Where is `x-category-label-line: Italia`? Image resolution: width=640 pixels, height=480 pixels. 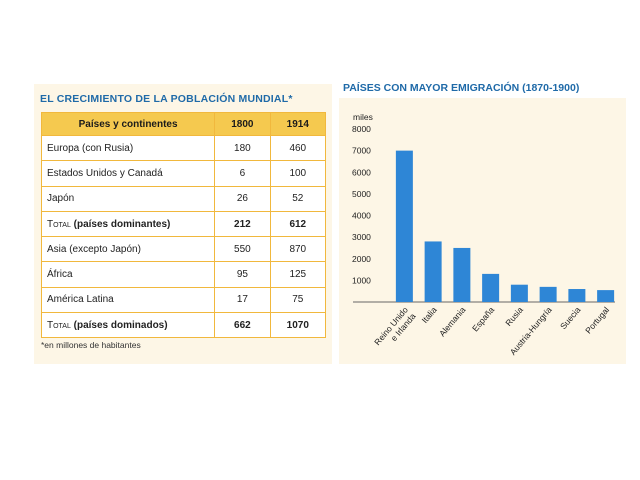
x-category-label-line: Italia is located at coordinates (428, 315).